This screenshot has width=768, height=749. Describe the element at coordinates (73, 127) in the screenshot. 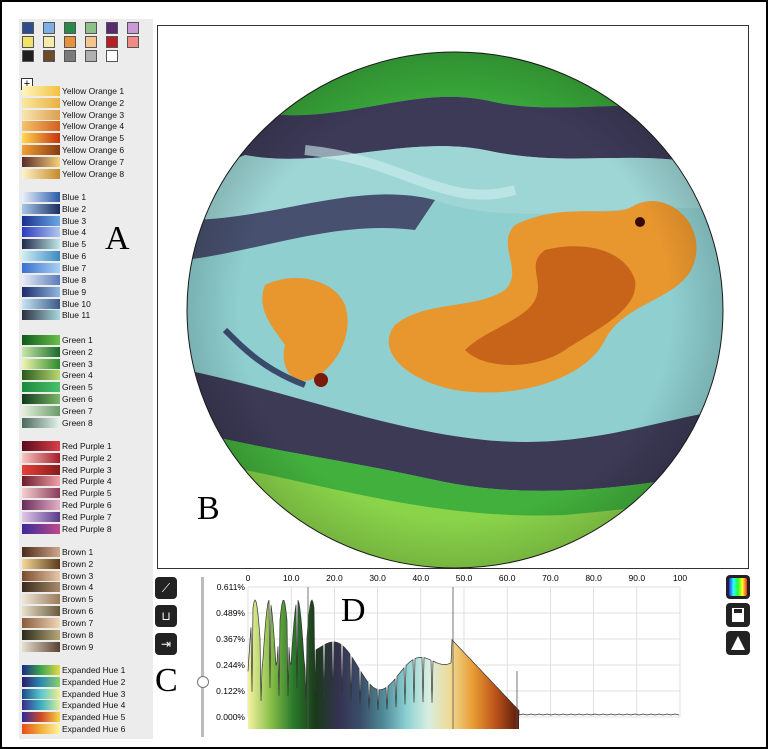

I see `palette-item: Yellow Orange 4` at that location.